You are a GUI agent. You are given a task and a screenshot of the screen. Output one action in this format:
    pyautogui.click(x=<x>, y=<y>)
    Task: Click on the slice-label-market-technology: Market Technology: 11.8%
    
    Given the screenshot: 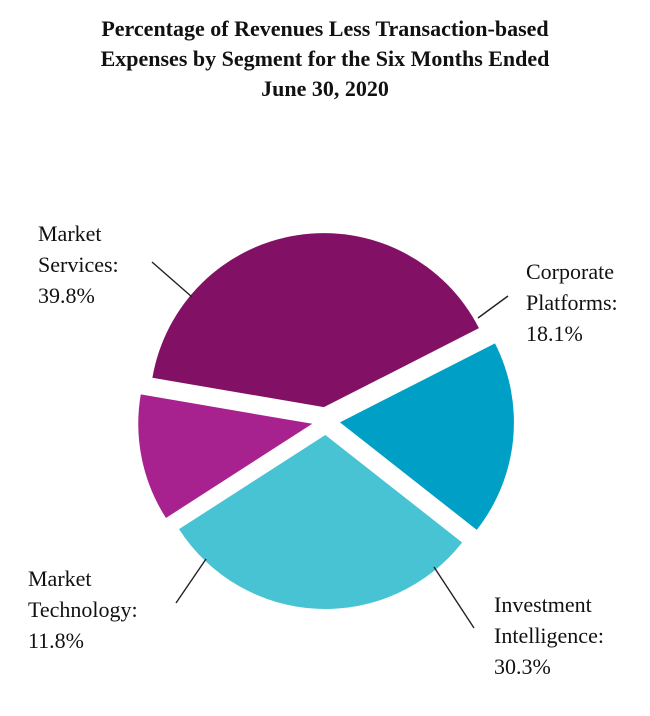 What is the action you would take?
    pyautogui.click(x=83, y=609)
    